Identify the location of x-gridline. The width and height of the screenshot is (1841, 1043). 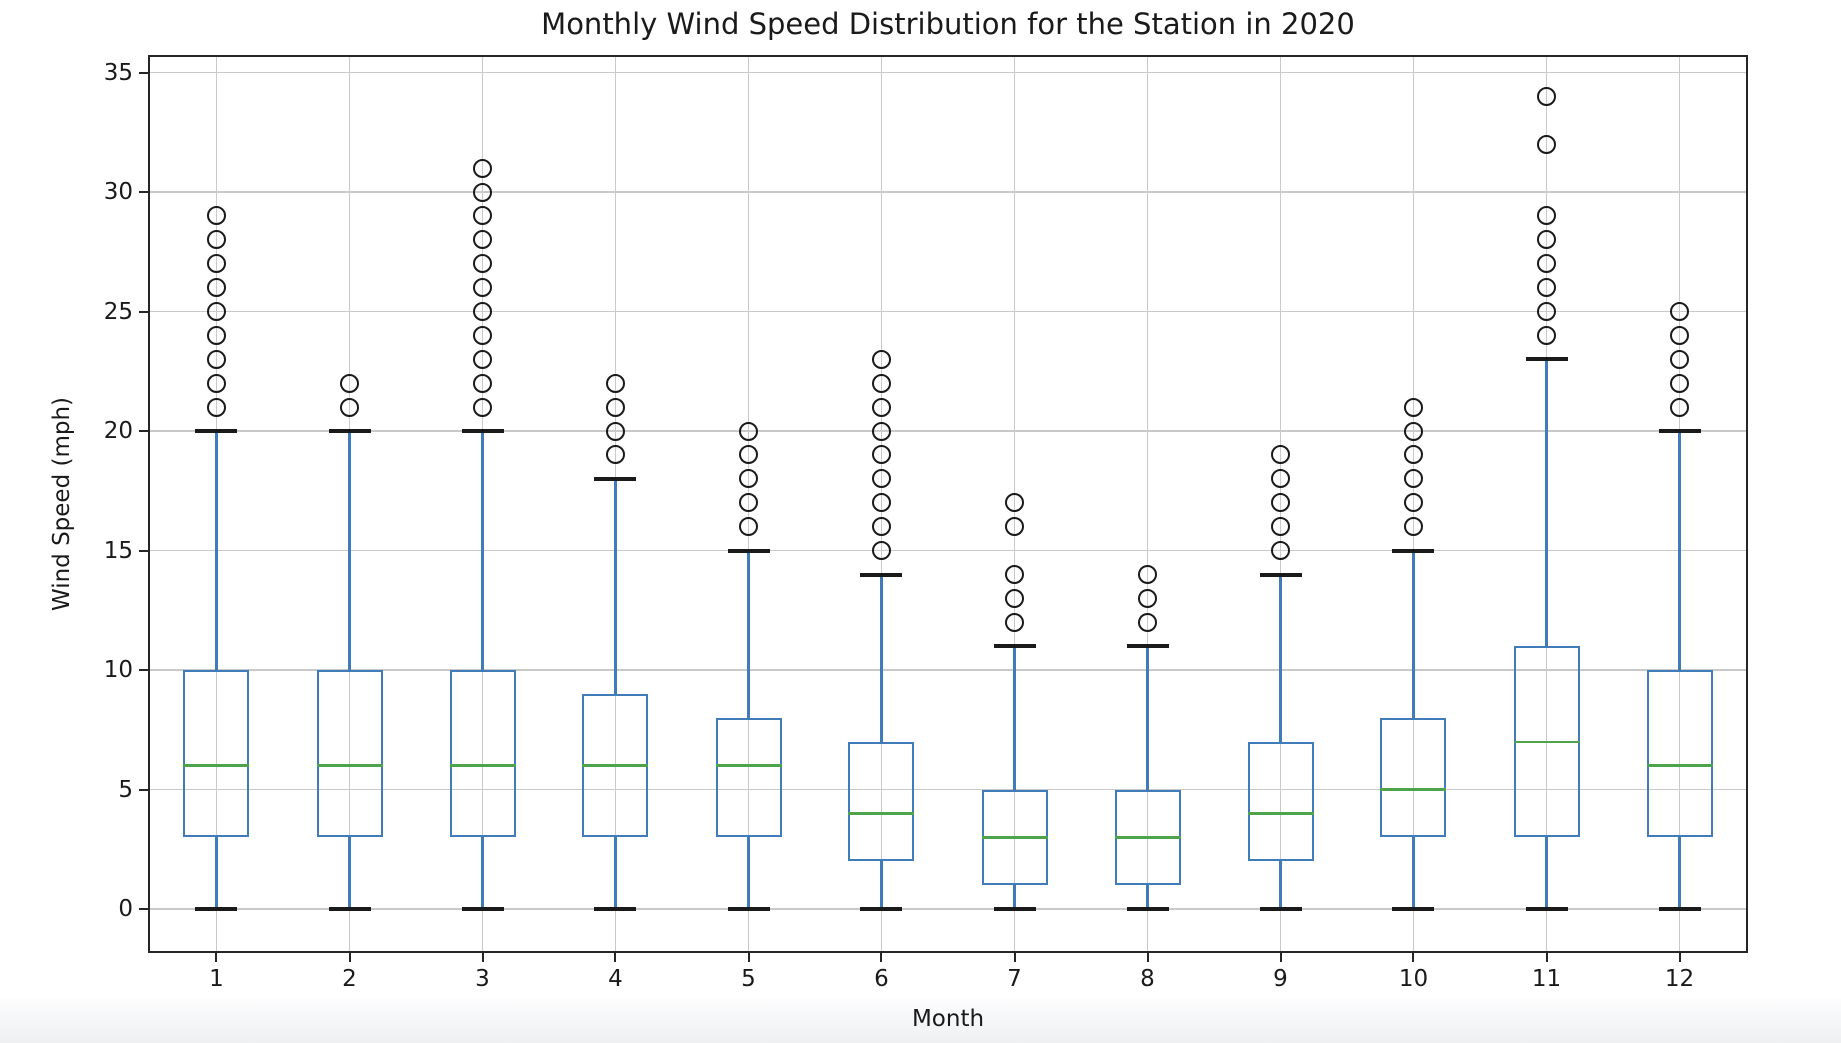
(1147, 504).